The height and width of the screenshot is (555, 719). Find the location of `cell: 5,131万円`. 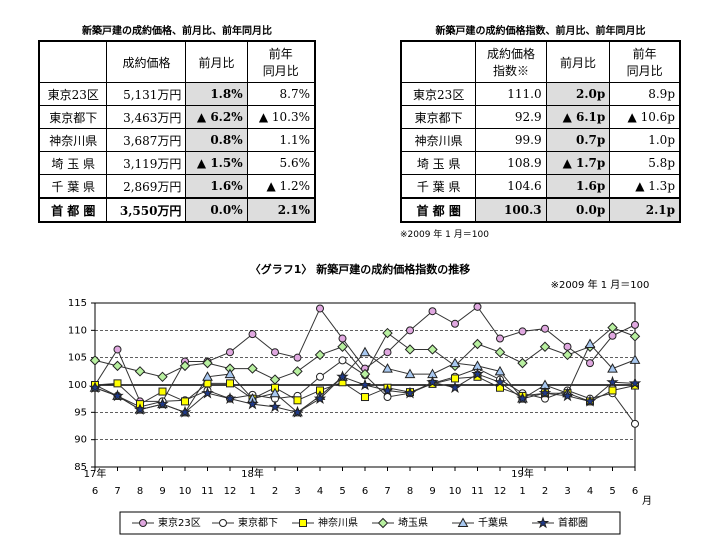

cell: 5,131万円 is located at coordinates (146, 94).